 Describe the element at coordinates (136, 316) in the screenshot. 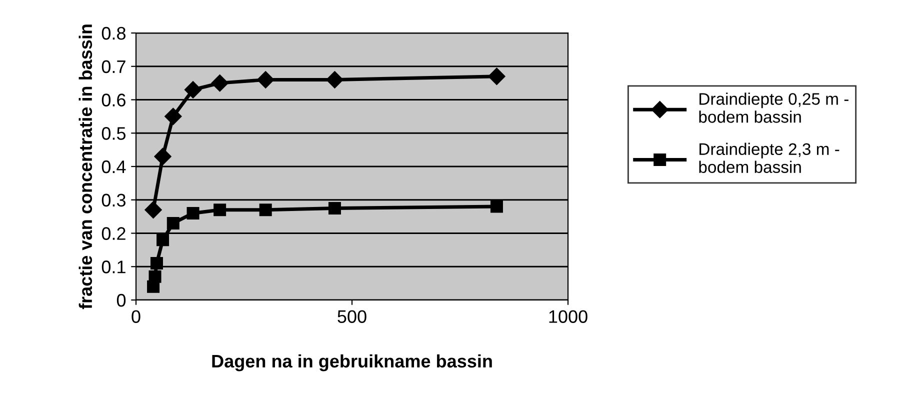

I see `x-tick-label: 0` at that location.